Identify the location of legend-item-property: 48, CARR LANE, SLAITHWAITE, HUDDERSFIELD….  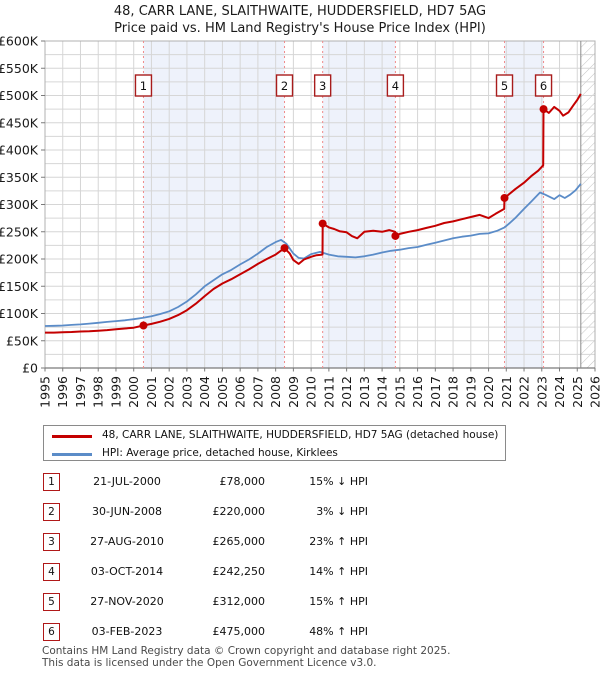
(274, 435).